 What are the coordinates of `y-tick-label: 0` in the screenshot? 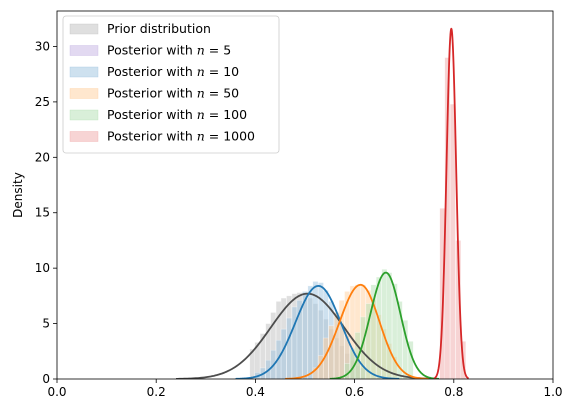 It's located at (46, 379).